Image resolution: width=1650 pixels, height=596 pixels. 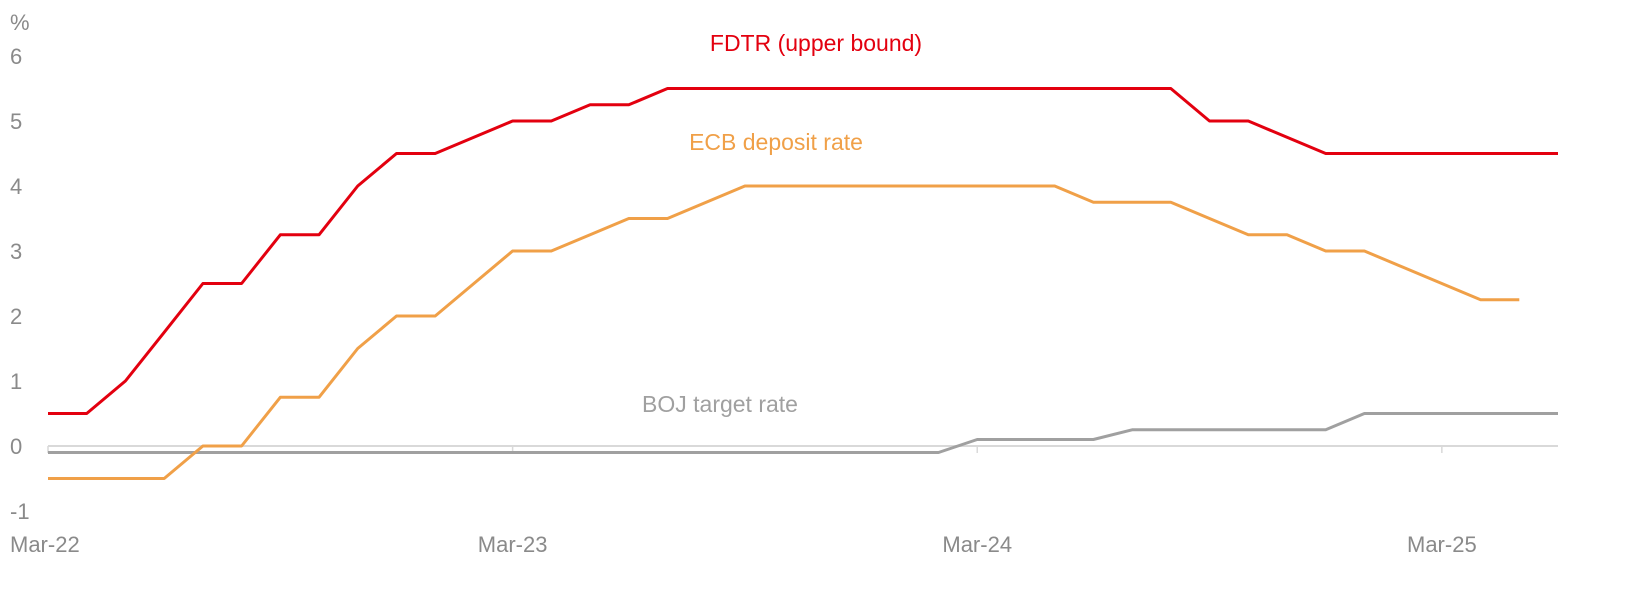 I want to click on series-label: FDTR (upper bound), so click(x=816, y=43).